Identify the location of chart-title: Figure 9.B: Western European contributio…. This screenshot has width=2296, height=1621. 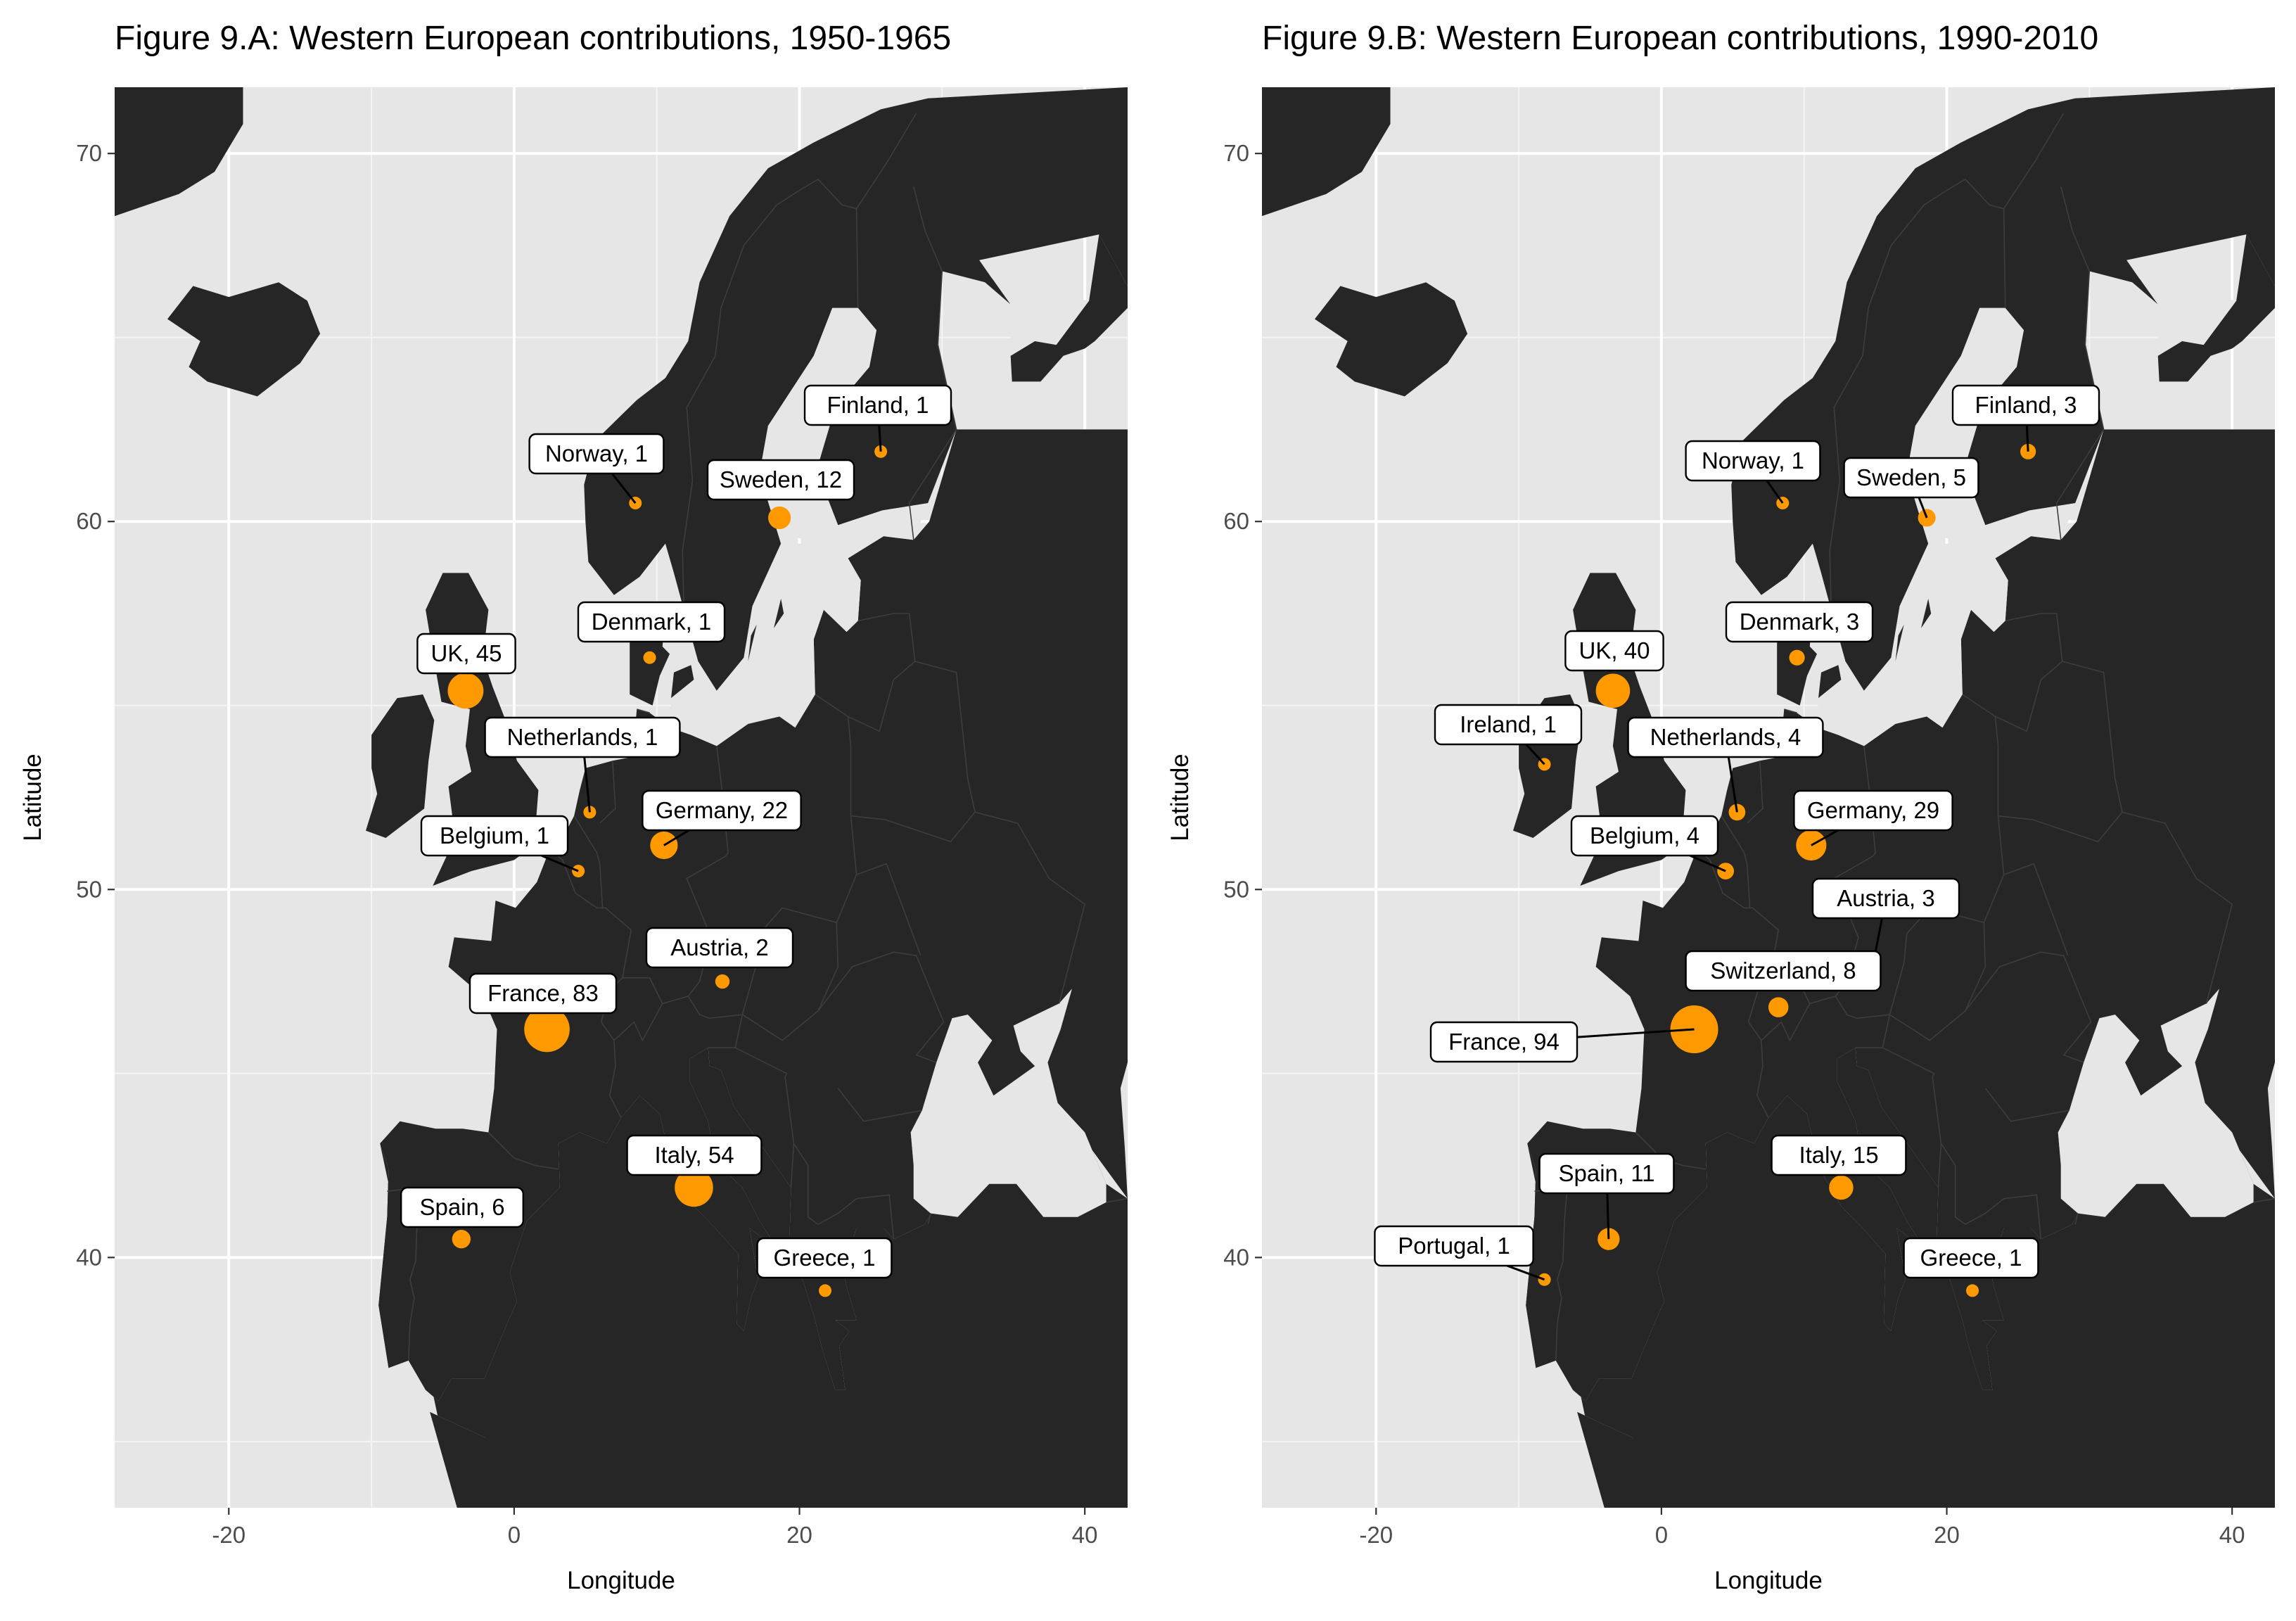
(1680, 38).